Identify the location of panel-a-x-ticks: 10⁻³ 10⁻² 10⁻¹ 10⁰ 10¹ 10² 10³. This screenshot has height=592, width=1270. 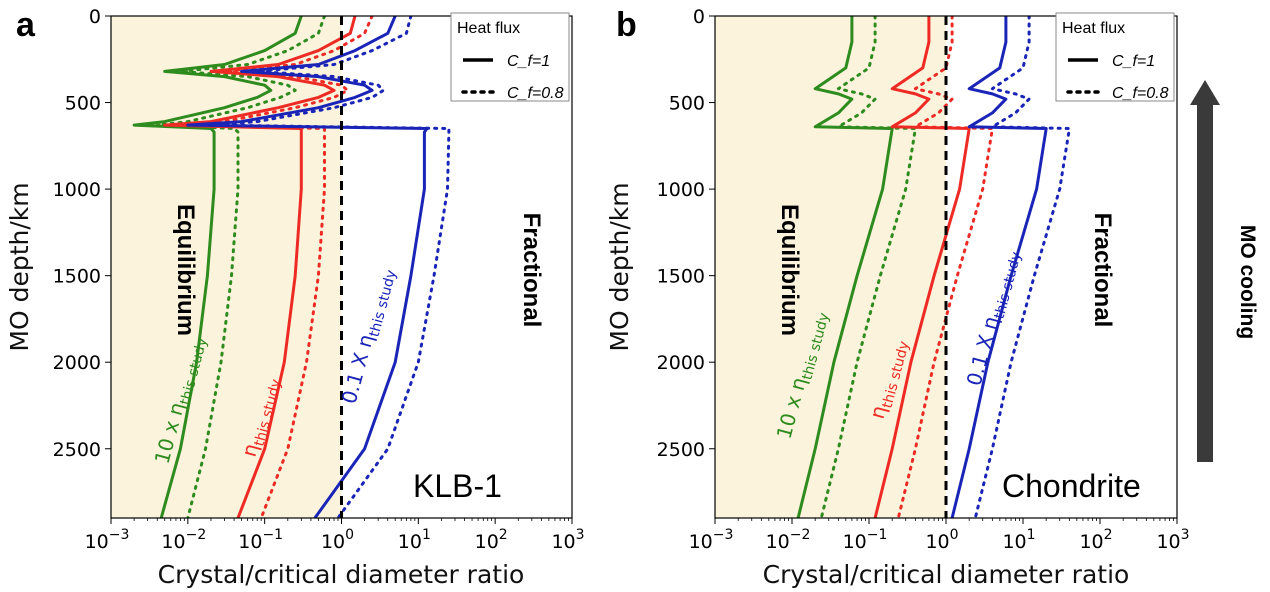
(335, 535).